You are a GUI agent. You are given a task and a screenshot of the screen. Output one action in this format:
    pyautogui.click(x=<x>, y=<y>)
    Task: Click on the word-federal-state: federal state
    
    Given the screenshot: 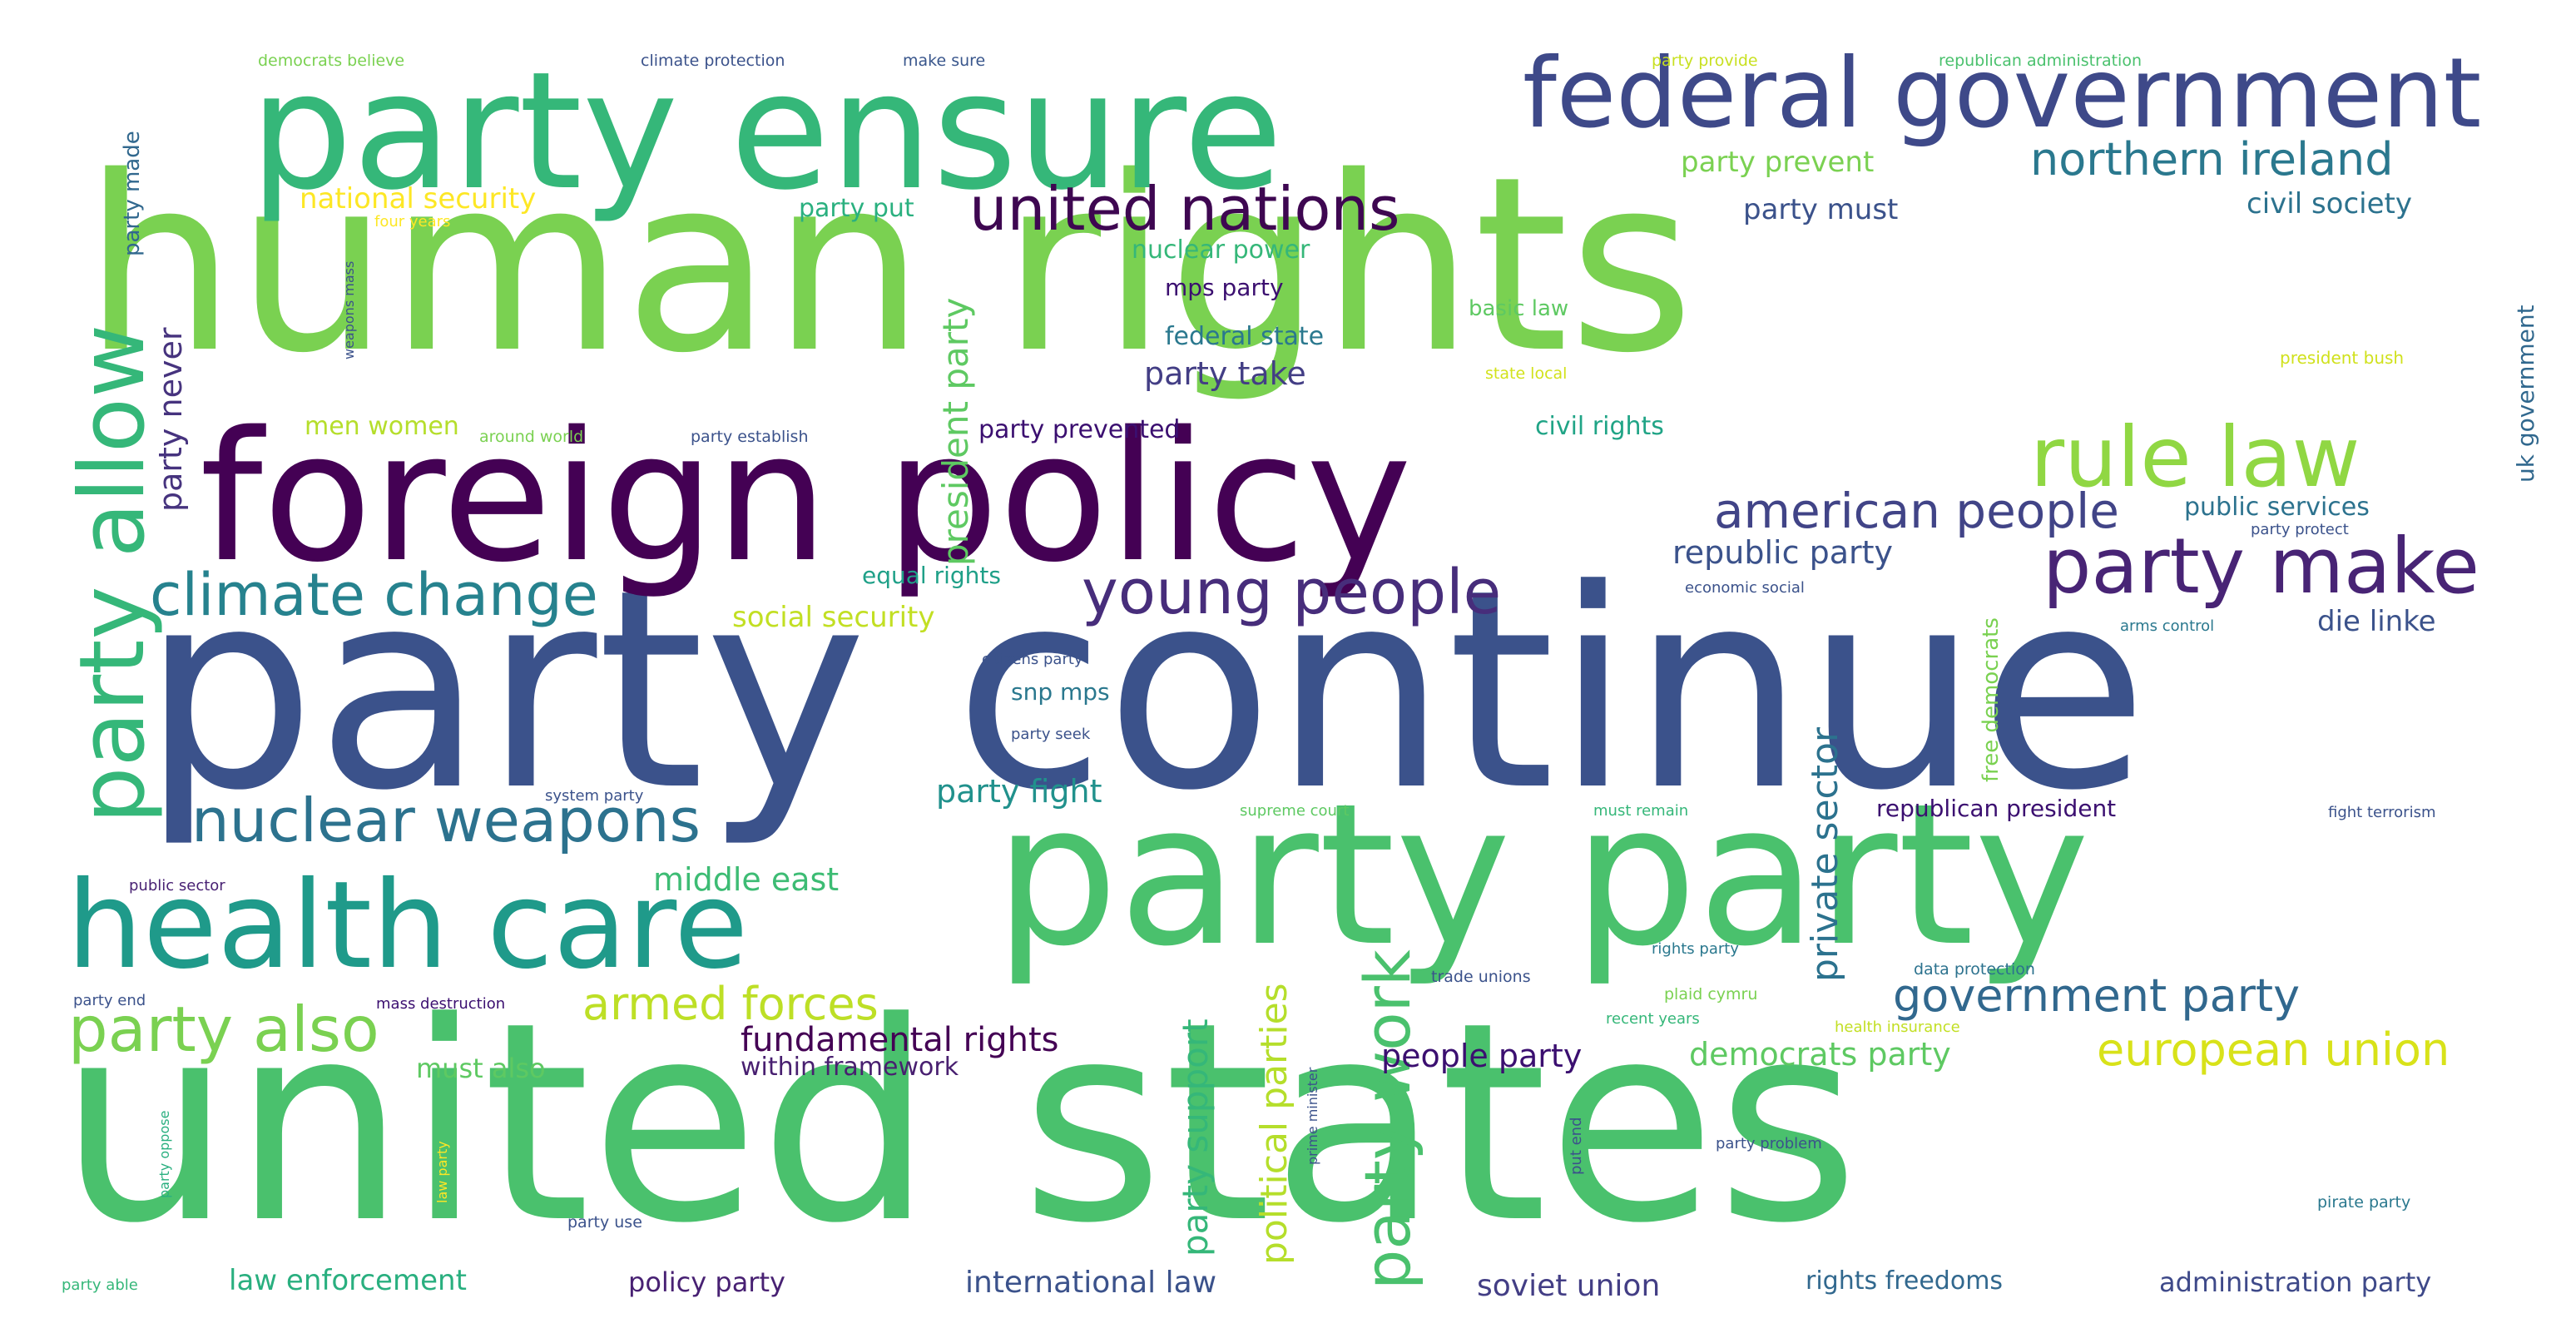 What is the action you would take?
    pyautogui.click(x=1245, y=336)
    